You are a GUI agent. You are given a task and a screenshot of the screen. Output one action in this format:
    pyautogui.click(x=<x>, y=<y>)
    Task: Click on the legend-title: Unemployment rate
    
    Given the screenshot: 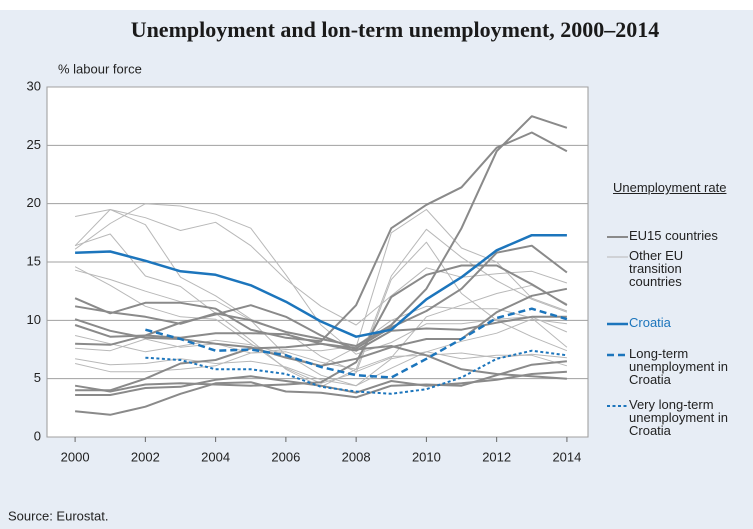 What is the action you would take?
    pyautogui.click(x=670, y=187)
    